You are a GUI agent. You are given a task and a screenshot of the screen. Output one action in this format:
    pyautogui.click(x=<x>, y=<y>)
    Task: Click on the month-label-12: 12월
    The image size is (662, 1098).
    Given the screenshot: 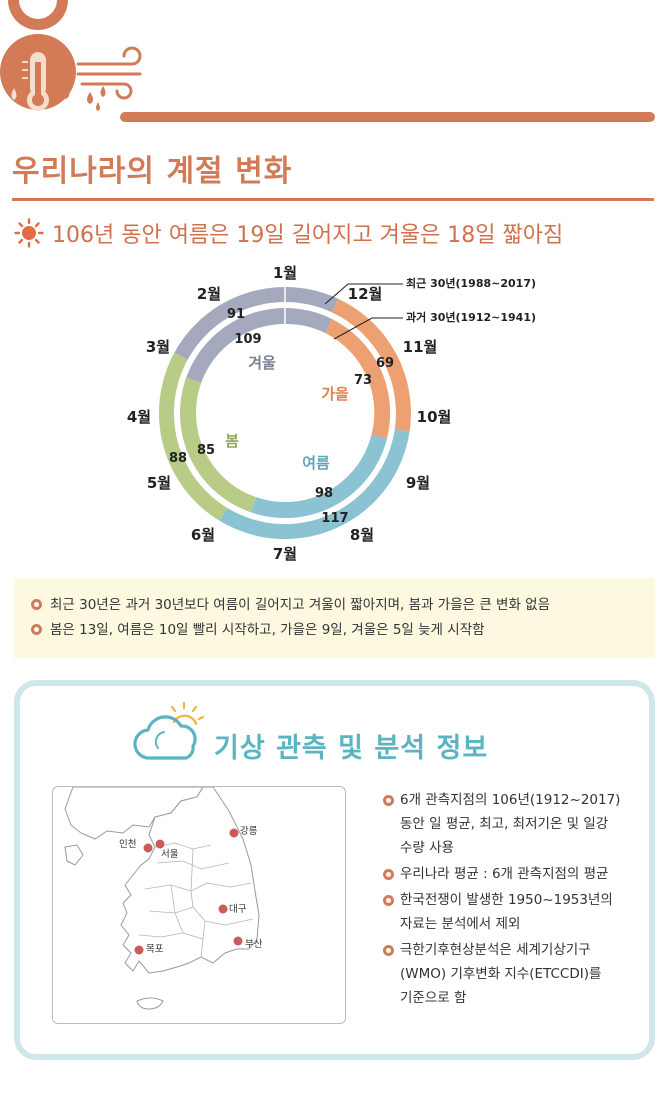 What is the action you would take?
    pyautogui.click(x=365, y=294)
    